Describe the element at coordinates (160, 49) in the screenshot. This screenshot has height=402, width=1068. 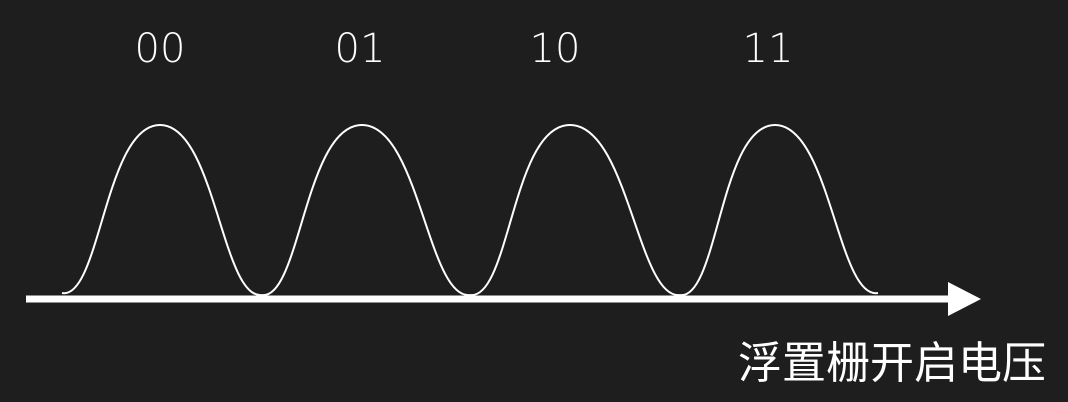
I see `state-label-00: 00` at that location.